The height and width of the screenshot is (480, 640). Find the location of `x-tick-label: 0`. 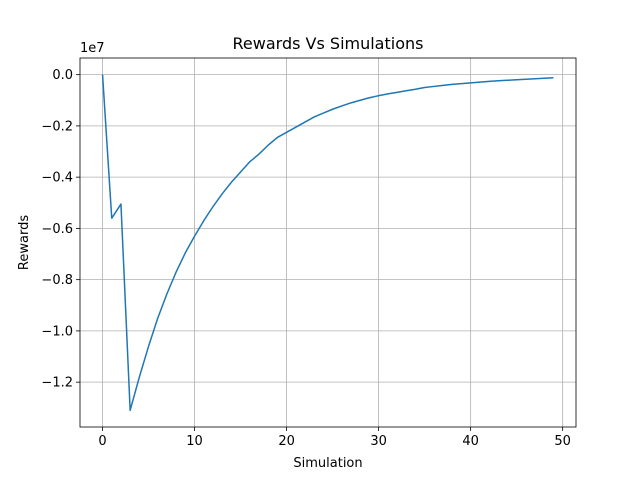

x-tick-label: 0 is located at coordinates (102, 441).